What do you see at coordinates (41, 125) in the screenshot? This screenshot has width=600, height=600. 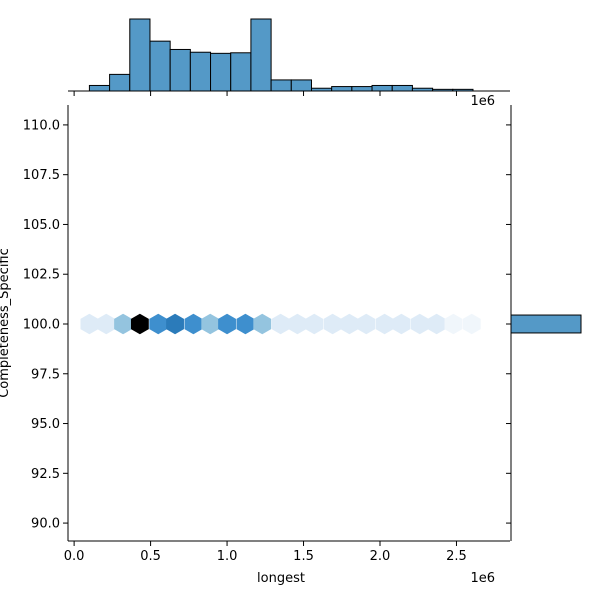 I see `y-tick-label: 110.0` at bounding box center [41, 125].